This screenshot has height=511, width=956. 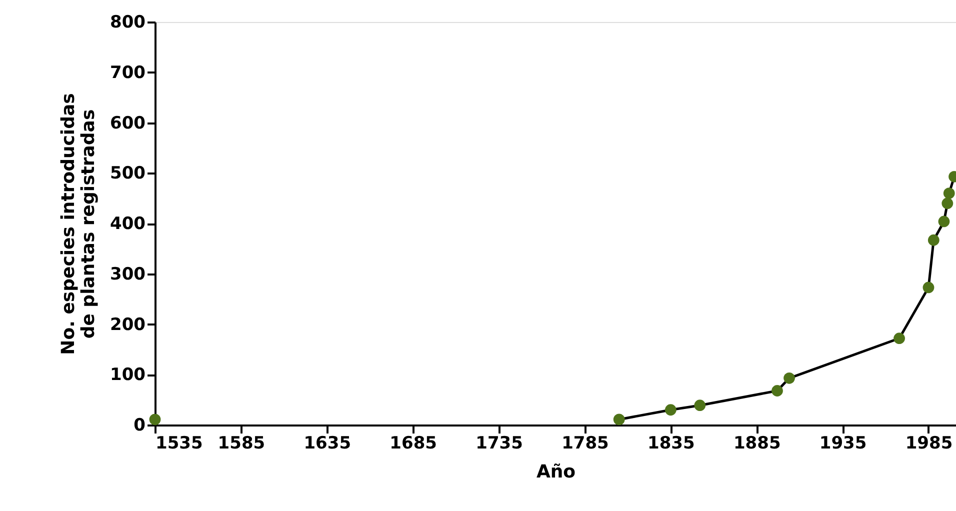 What do you see at coordinates (585, 444) in the screenshot?
I see `x-tick-label: 1785` at bounding box center [585, 444].